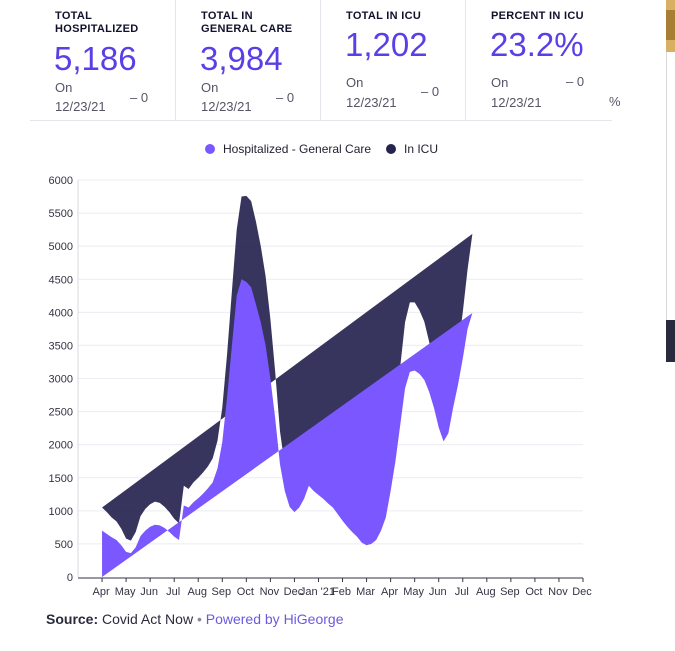 The width and height of the screenshot is (675, 651). Describe the element at coordinates (61, 479) in the screenshot. I see `y-tick-label: 1500` at that location.